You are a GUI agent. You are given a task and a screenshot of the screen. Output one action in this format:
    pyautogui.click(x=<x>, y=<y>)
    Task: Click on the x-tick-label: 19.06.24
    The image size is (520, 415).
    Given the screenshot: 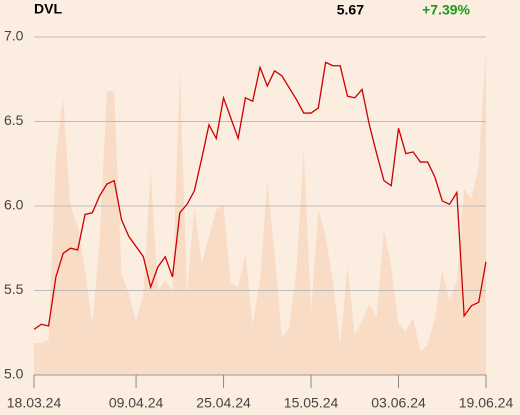 What is the action you would take?
    pyautogui.click(x=486, y=403)
    